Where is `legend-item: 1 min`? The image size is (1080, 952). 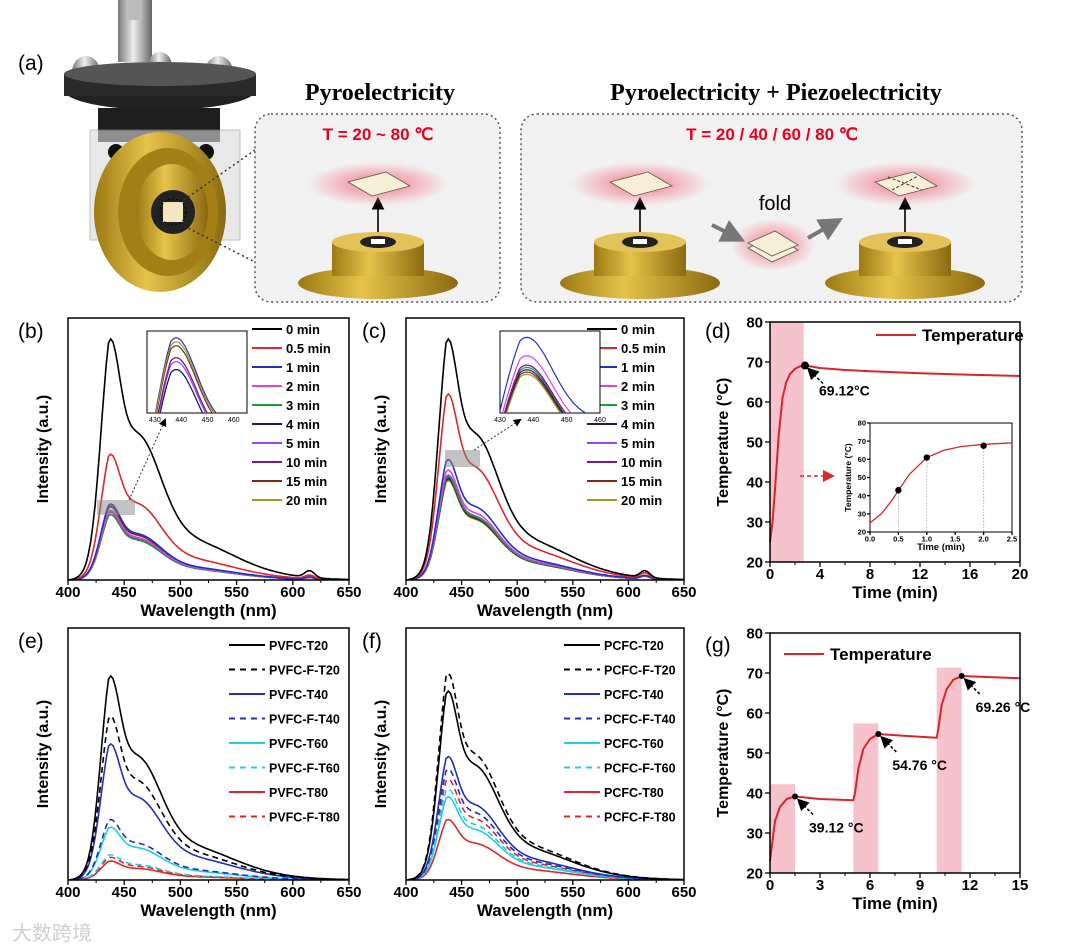 legend-item: 1 min is located at coordinates (286, 367).